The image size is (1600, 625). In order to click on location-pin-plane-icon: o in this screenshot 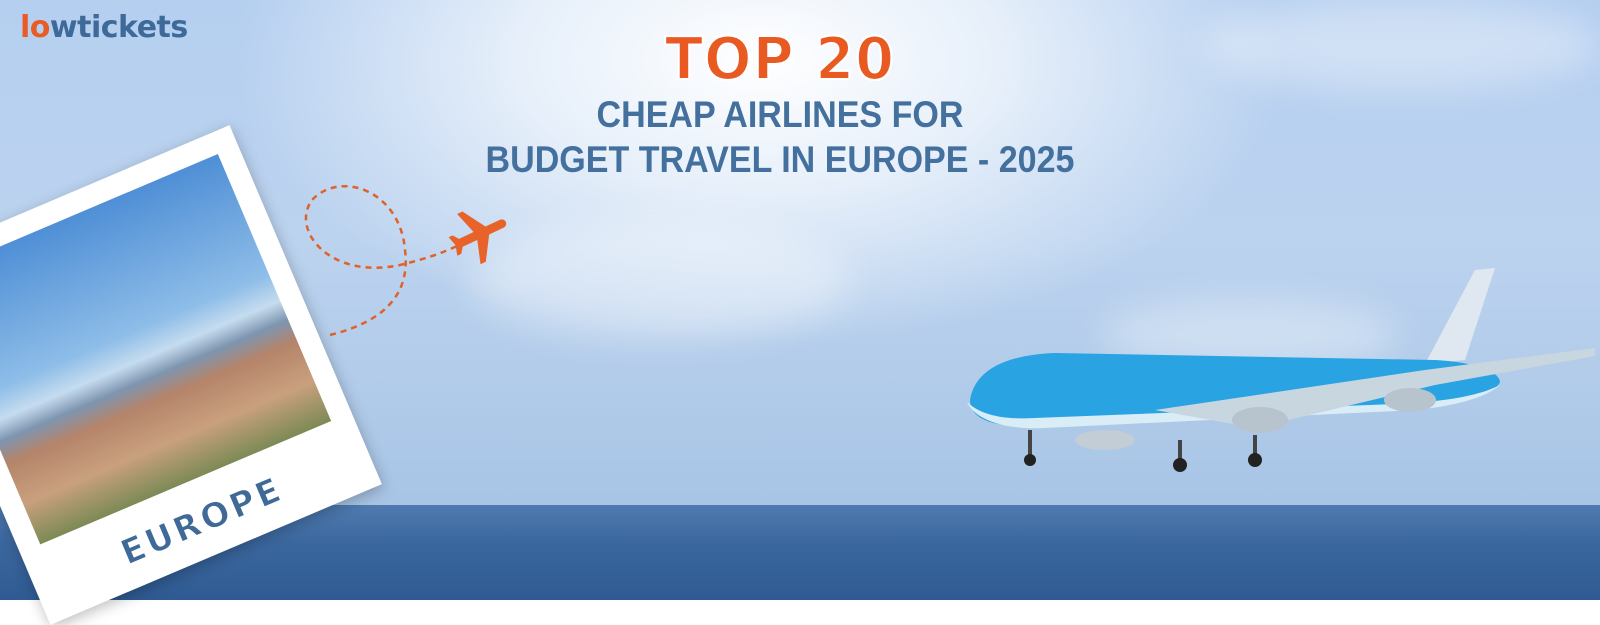, I will do `click(40, 27)`.